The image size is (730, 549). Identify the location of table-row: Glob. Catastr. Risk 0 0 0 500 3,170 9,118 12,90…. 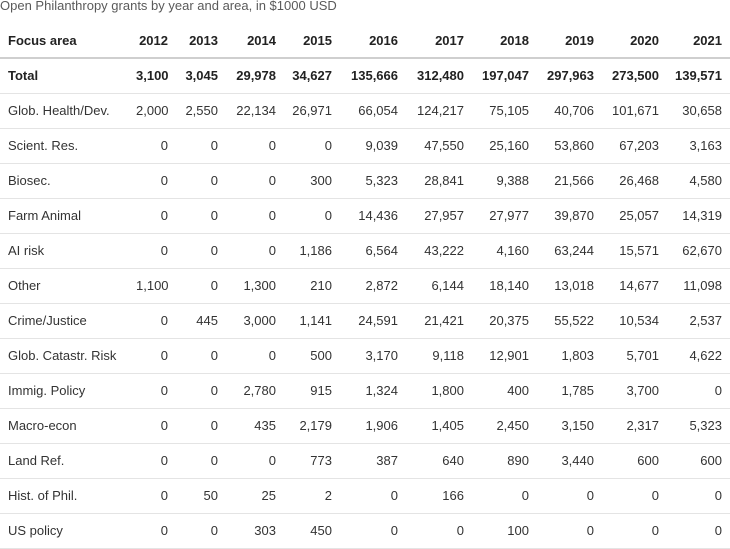
(365, 356).